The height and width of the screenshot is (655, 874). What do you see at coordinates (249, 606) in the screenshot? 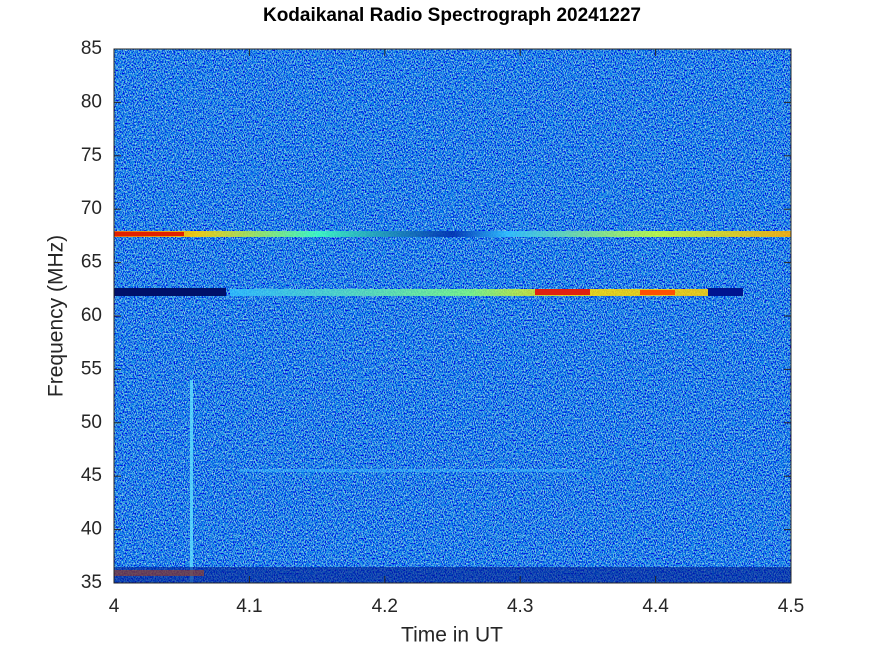
I see `x-tick-label: 4.1` at bounding box center [249, 606].